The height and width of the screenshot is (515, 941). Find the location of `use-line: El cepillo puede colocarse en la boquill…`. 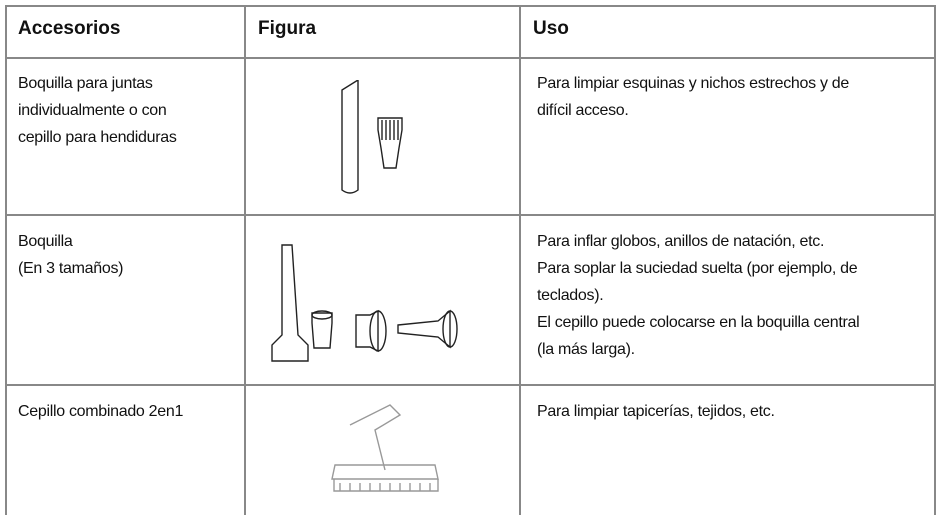

use-line: El cepillo puede colocarse en la boquill… is located at coordinates (698, 322).